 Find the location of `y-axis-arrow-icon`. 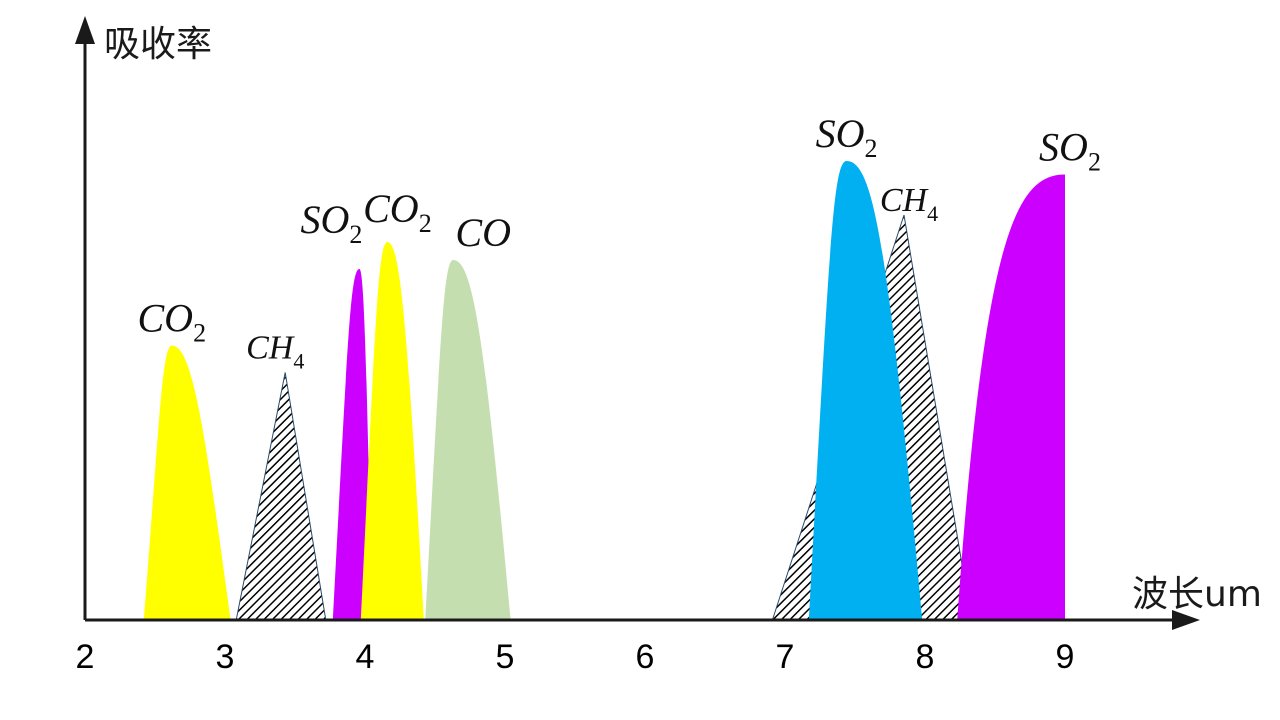

y-axis-arrow-icon is located at coordinates (85, 30).